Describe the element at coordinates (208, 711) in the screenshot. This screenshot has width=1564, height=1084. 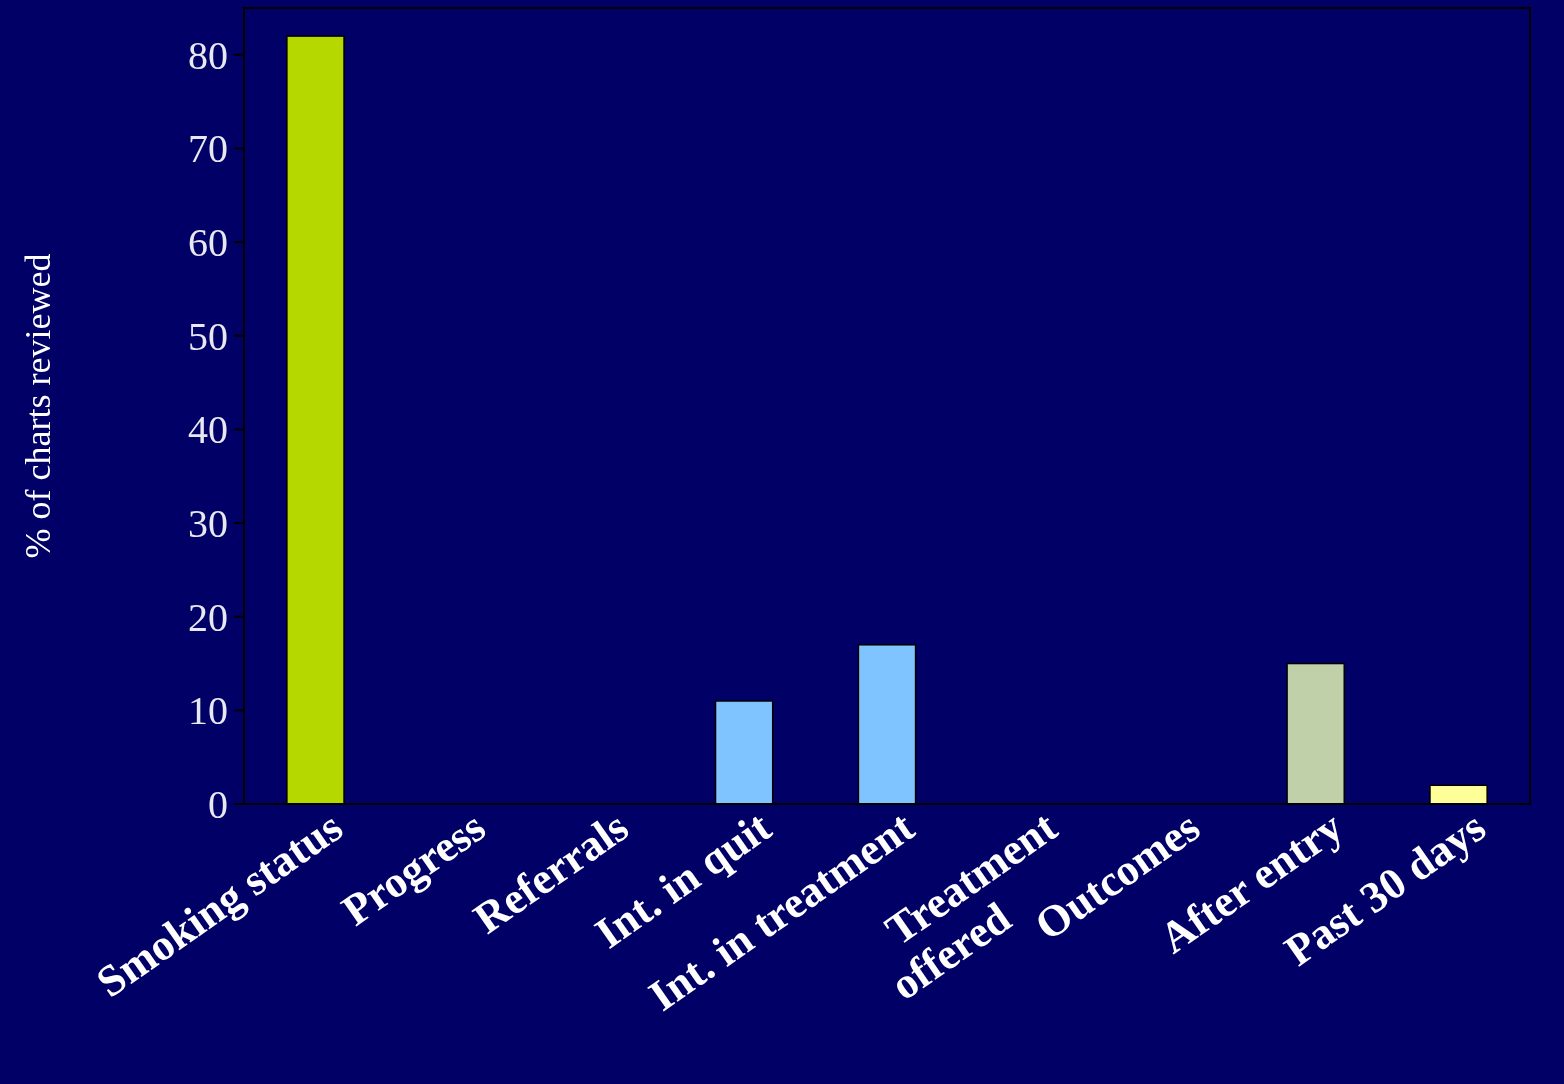
I see `y-tick-label: 10` at that location.